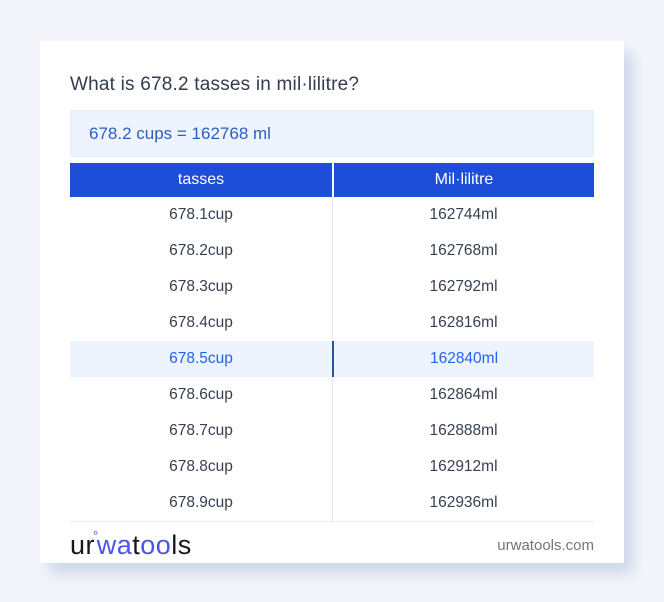 The height and width of the screenshot is (602, 664). Describe the element at coordinates (545, 545) in the screenshot. I see `site-domain-text: urwatools.com` at that location.